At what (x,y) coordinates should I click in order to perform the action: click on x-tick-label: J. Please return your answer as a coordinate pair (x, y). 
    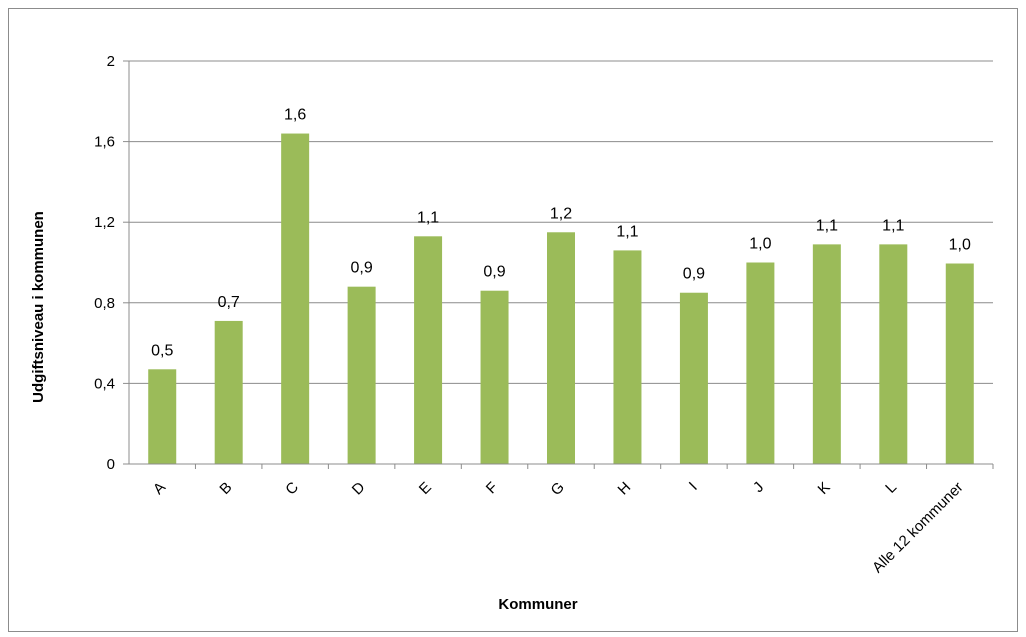
    Looking at the image, I should click on (758, 487).